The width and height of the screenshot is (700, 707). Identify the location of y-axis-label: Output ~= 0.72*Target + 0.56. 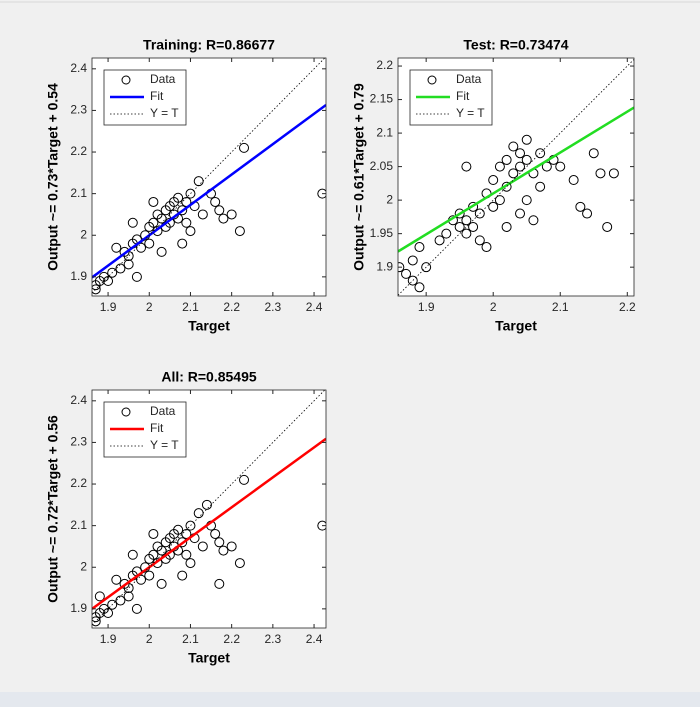
(53, 509).